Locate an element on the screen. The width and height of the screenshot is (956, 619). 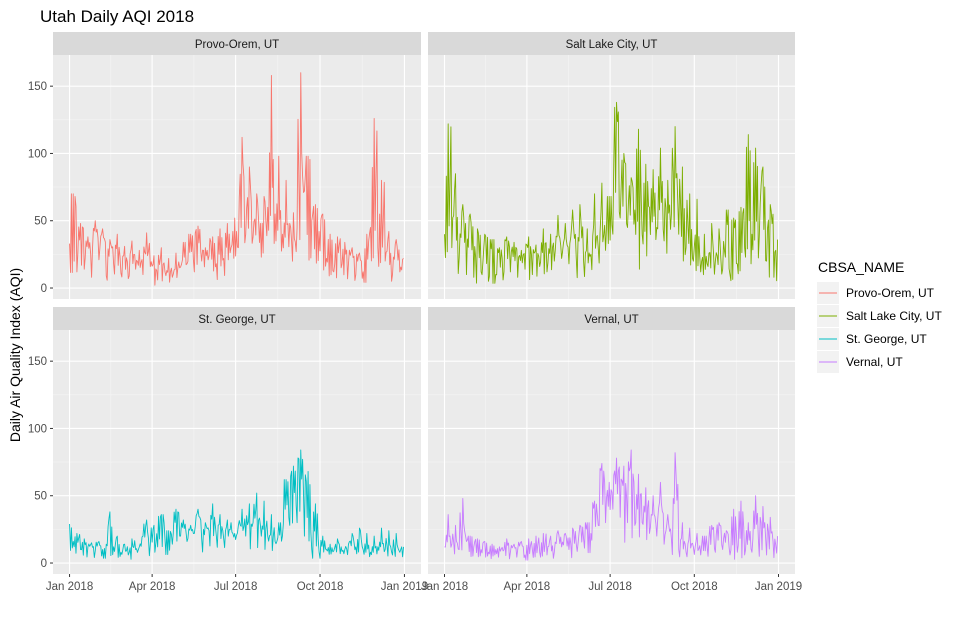
facet-strip-label: Vernal, UT is located at coordinates (611, 320).